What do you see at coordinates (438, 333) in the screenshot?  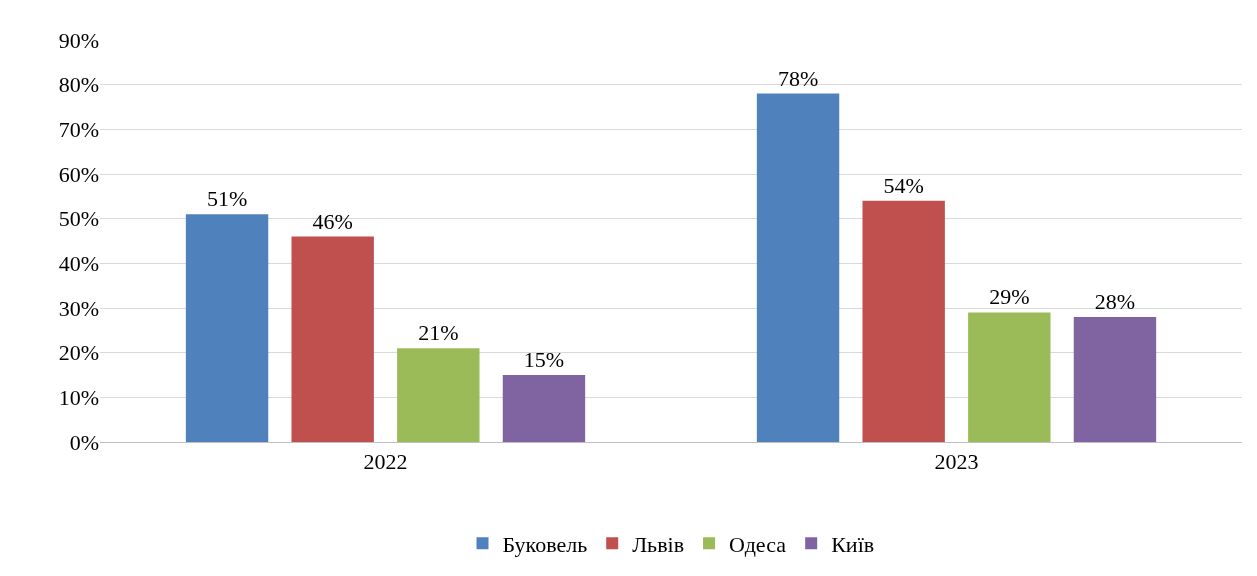 I see `data-label: 21%` at bounding box center [438, 333].